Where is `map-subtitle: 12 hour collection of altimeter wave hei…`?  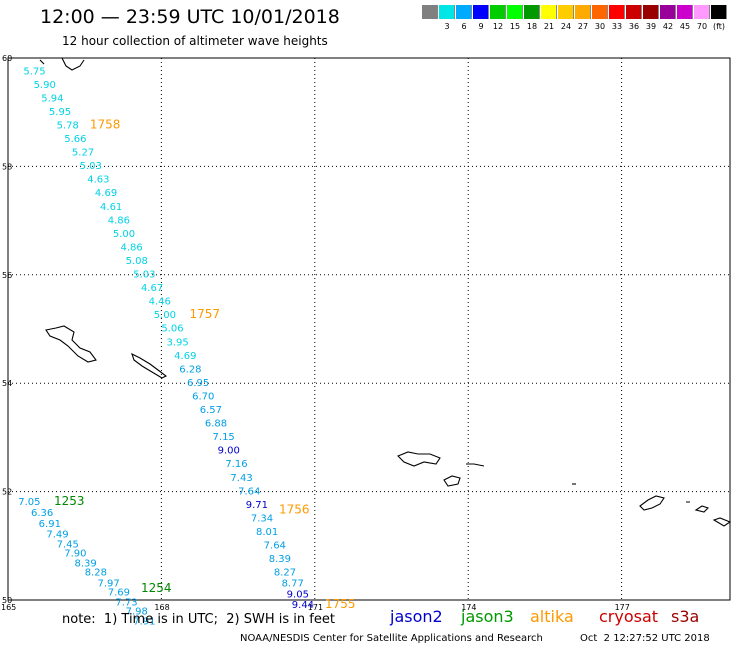 map-subtitle: 12 hour collection of altimeter wave hei… is located at coordinates (195, 41).